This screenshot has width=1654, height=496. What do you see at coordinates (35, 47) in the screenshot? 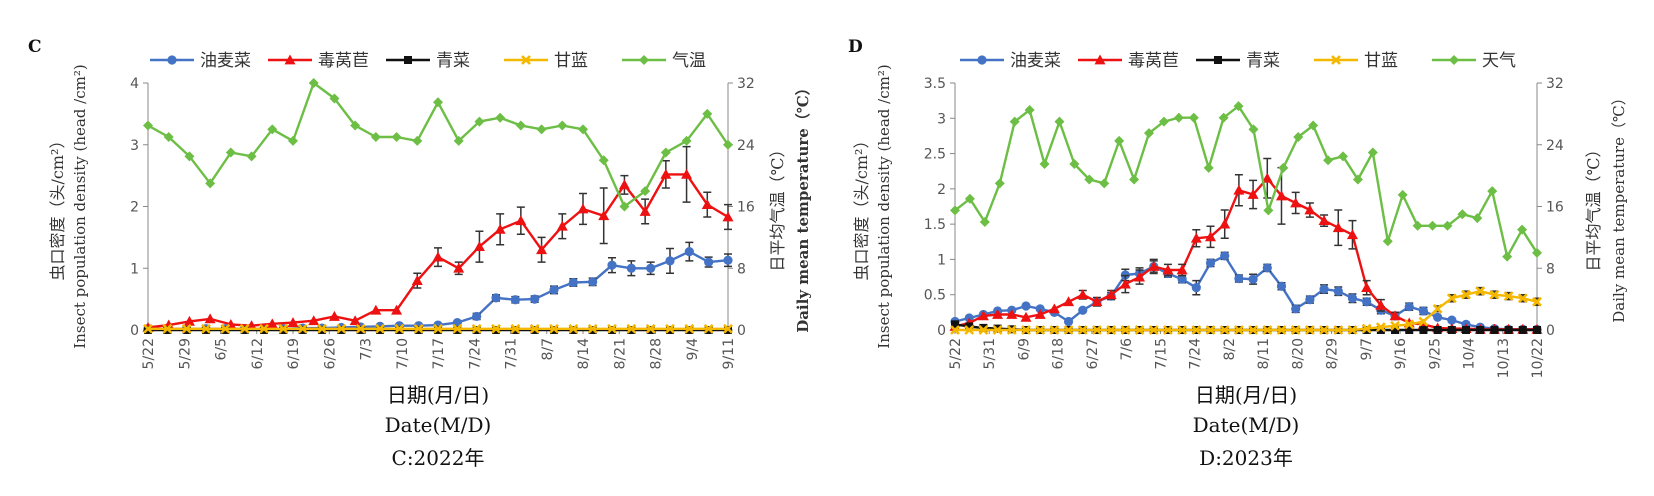
I see `panel-label-C: C` at bounding box center [35, 47].